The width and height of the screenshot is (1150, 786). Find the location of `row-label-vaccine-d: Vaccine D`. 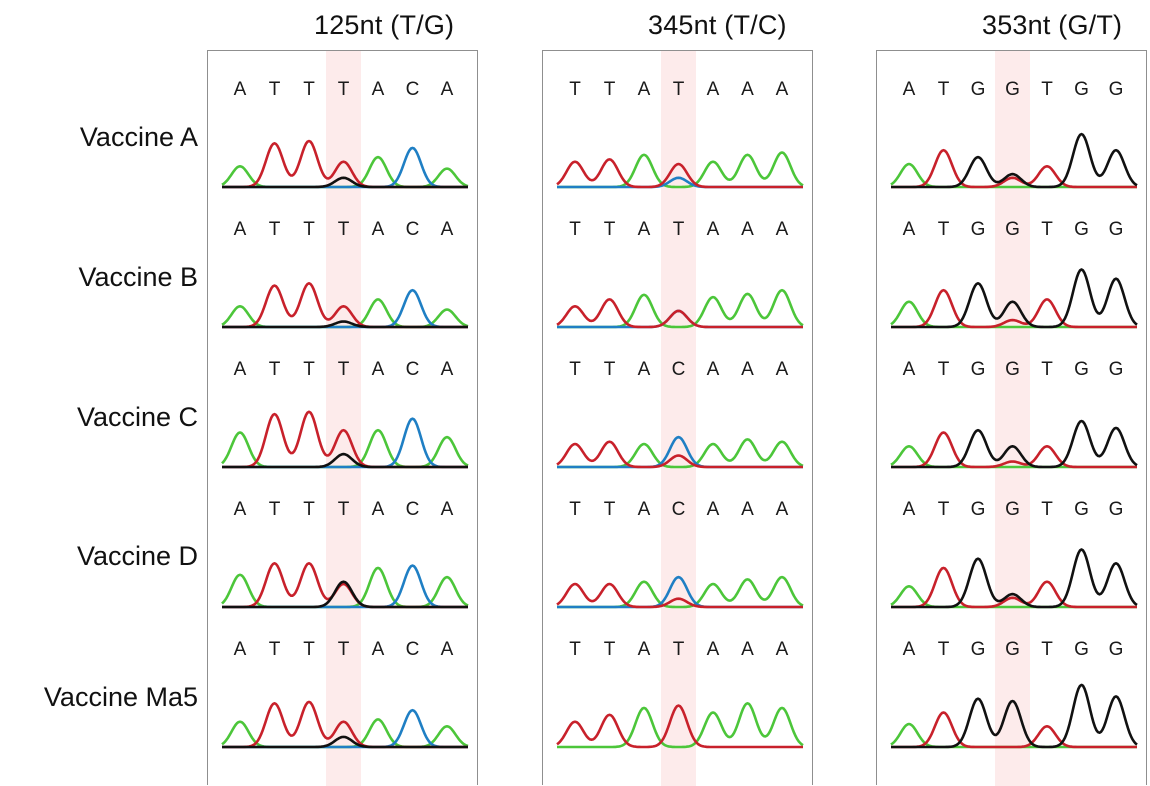

row-label-vaccine-d: Vaccine D is located at coordinates (137, 556).